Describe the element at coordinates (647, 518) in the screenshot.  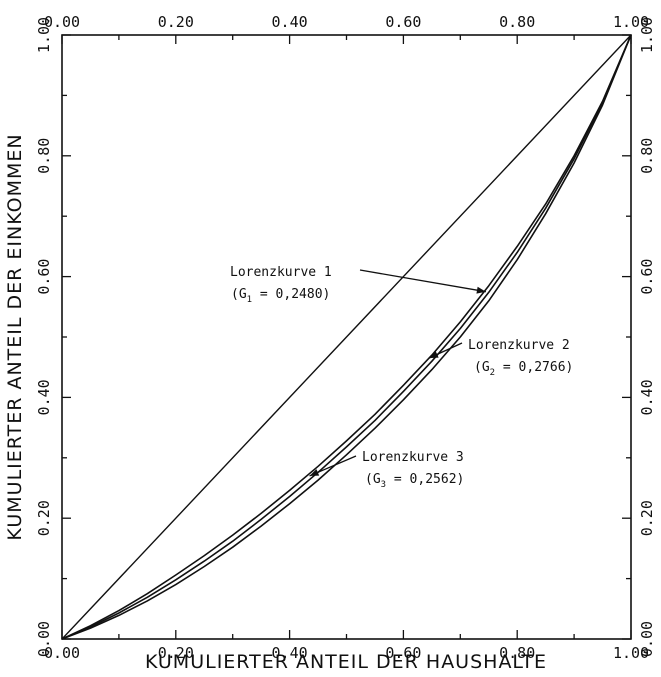
I see `y-tick-label-right: 0.20` at that location.